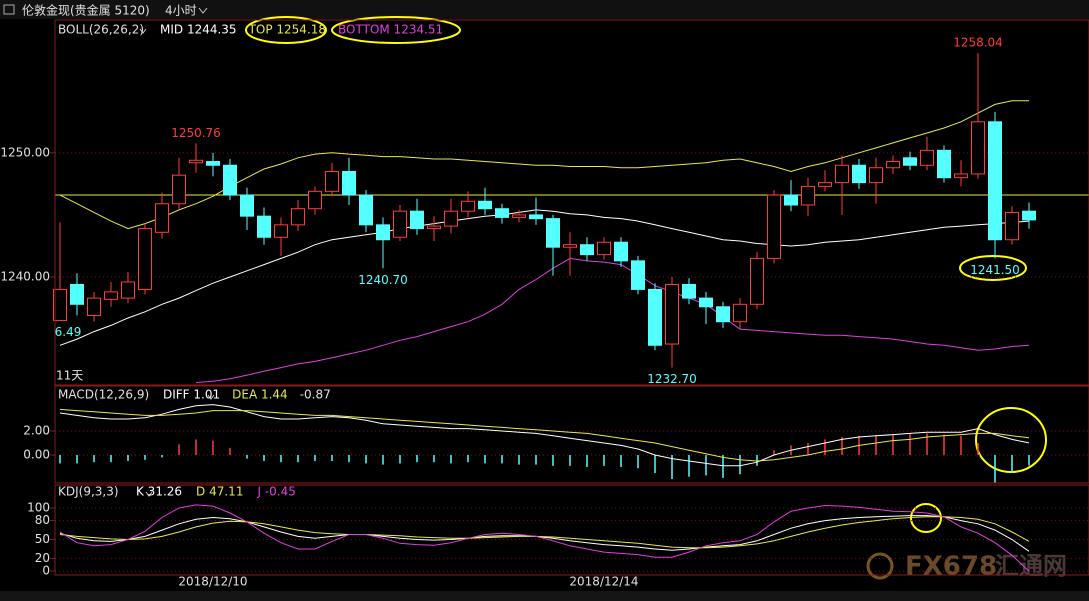 The width and height of the screenshot is (1089, 601). I want to click on note: 11天, so click(69, 376).